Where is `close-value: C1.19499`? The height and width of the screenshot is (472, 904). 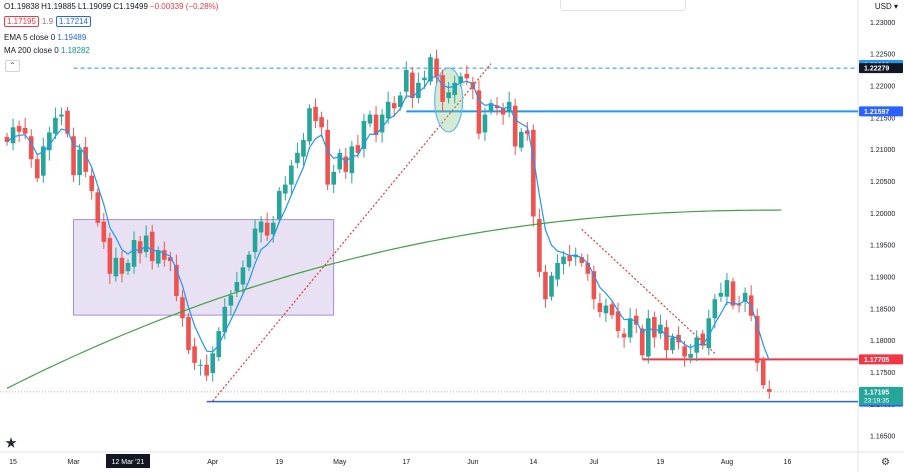
close-value: C1.19499 is located at coordinates (130, 6).